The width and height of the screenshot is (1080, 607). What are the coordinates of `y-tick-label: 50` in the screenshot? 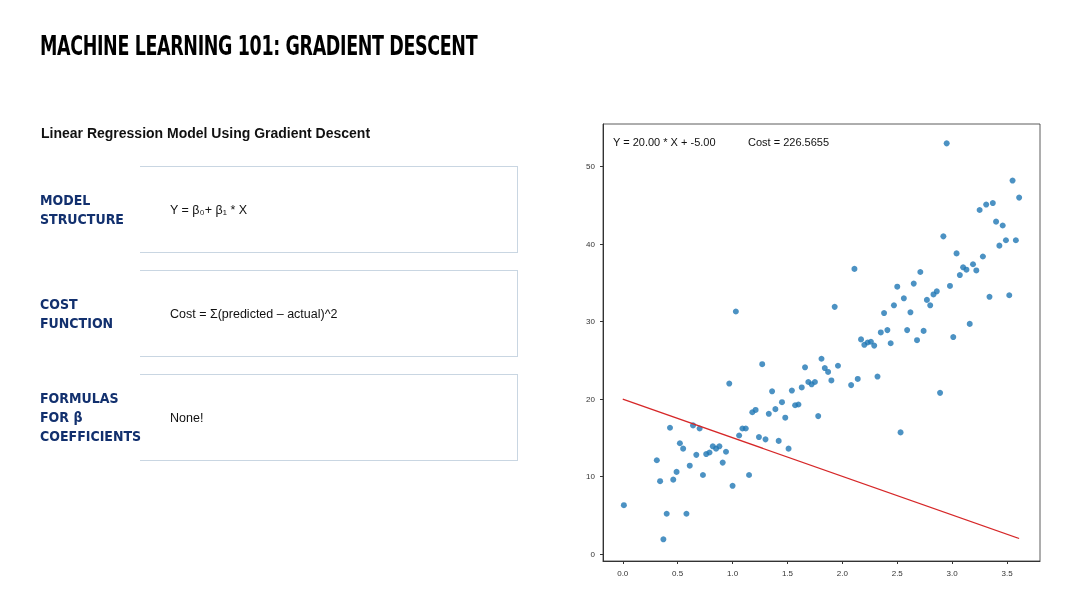 It's located at (591, 167).